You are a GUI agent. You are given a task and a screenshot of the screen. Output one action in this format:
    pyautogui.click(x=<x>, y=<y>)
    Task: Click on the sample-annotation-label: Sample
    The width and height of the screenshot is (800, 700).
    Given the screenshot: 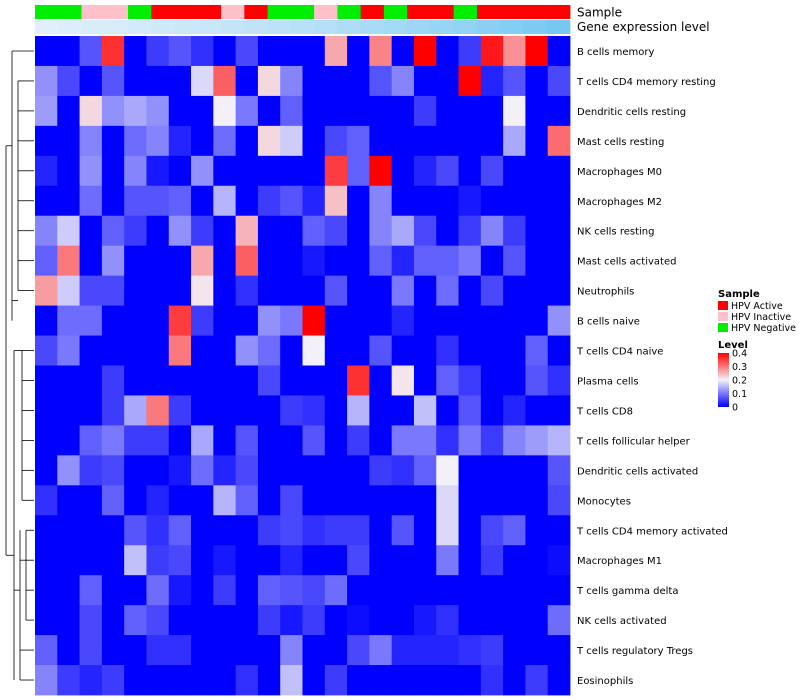 What is the action you would take?
    pyautogui.click(x=599, y=13)
    